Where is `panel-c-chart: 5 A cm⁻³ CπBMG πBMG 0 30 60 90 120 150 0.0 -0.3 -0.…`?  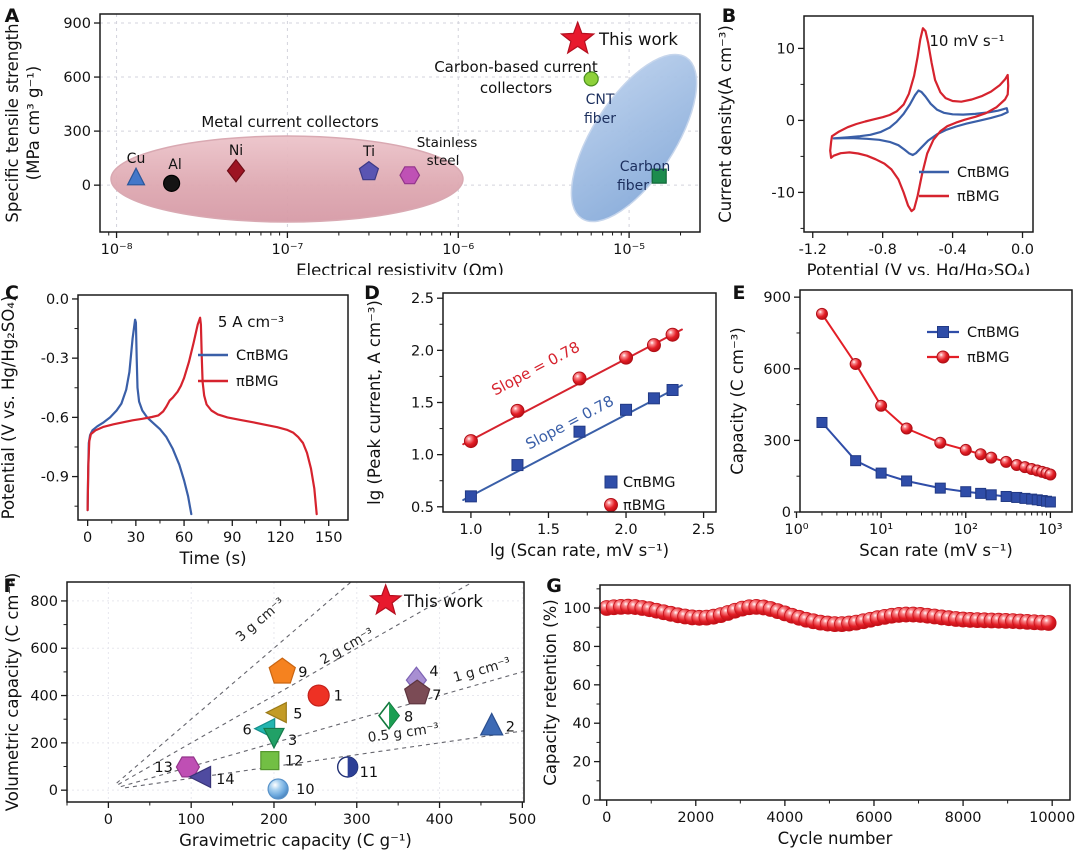
panel-c-chart: 5 A cm⁻³ CπBMG πBMG 0 30 60 90 120 150 0.0 -0.3 -0.… is located at coordinates (174, 425).